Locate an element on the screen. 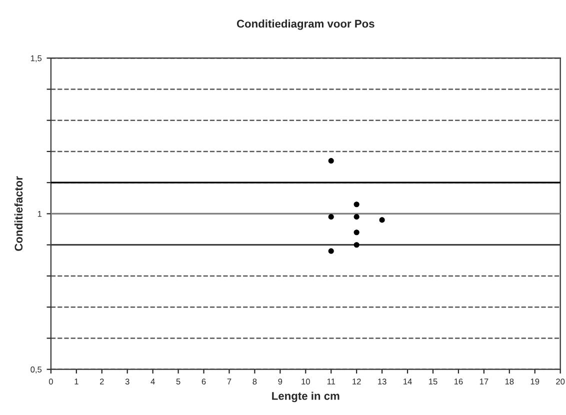 The image size is (566, 415). x-tick-label: 19 is located at coordinates (535, 381).